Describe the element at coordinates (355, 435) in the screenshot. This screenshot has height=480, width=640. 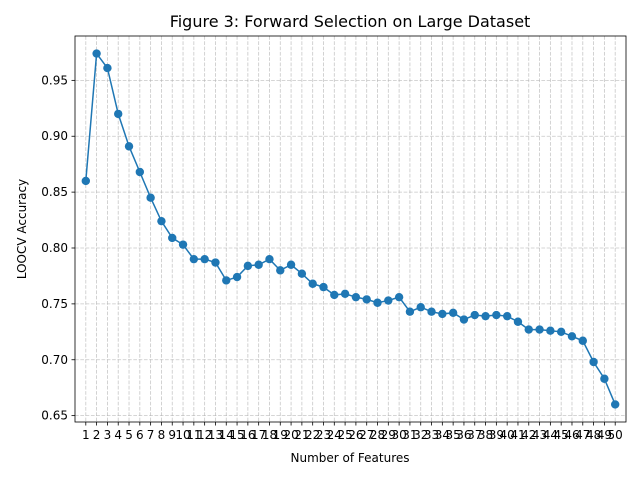
I see `x-tick-label: 26` at that location.